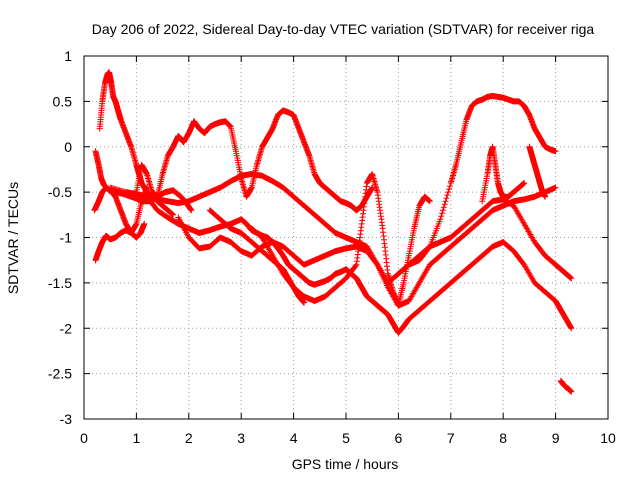  What do you see at coordinates (345, 464) in the screenshot?
I see `x-axis-label: GPS time / hours` at bounding box center [345, 464].